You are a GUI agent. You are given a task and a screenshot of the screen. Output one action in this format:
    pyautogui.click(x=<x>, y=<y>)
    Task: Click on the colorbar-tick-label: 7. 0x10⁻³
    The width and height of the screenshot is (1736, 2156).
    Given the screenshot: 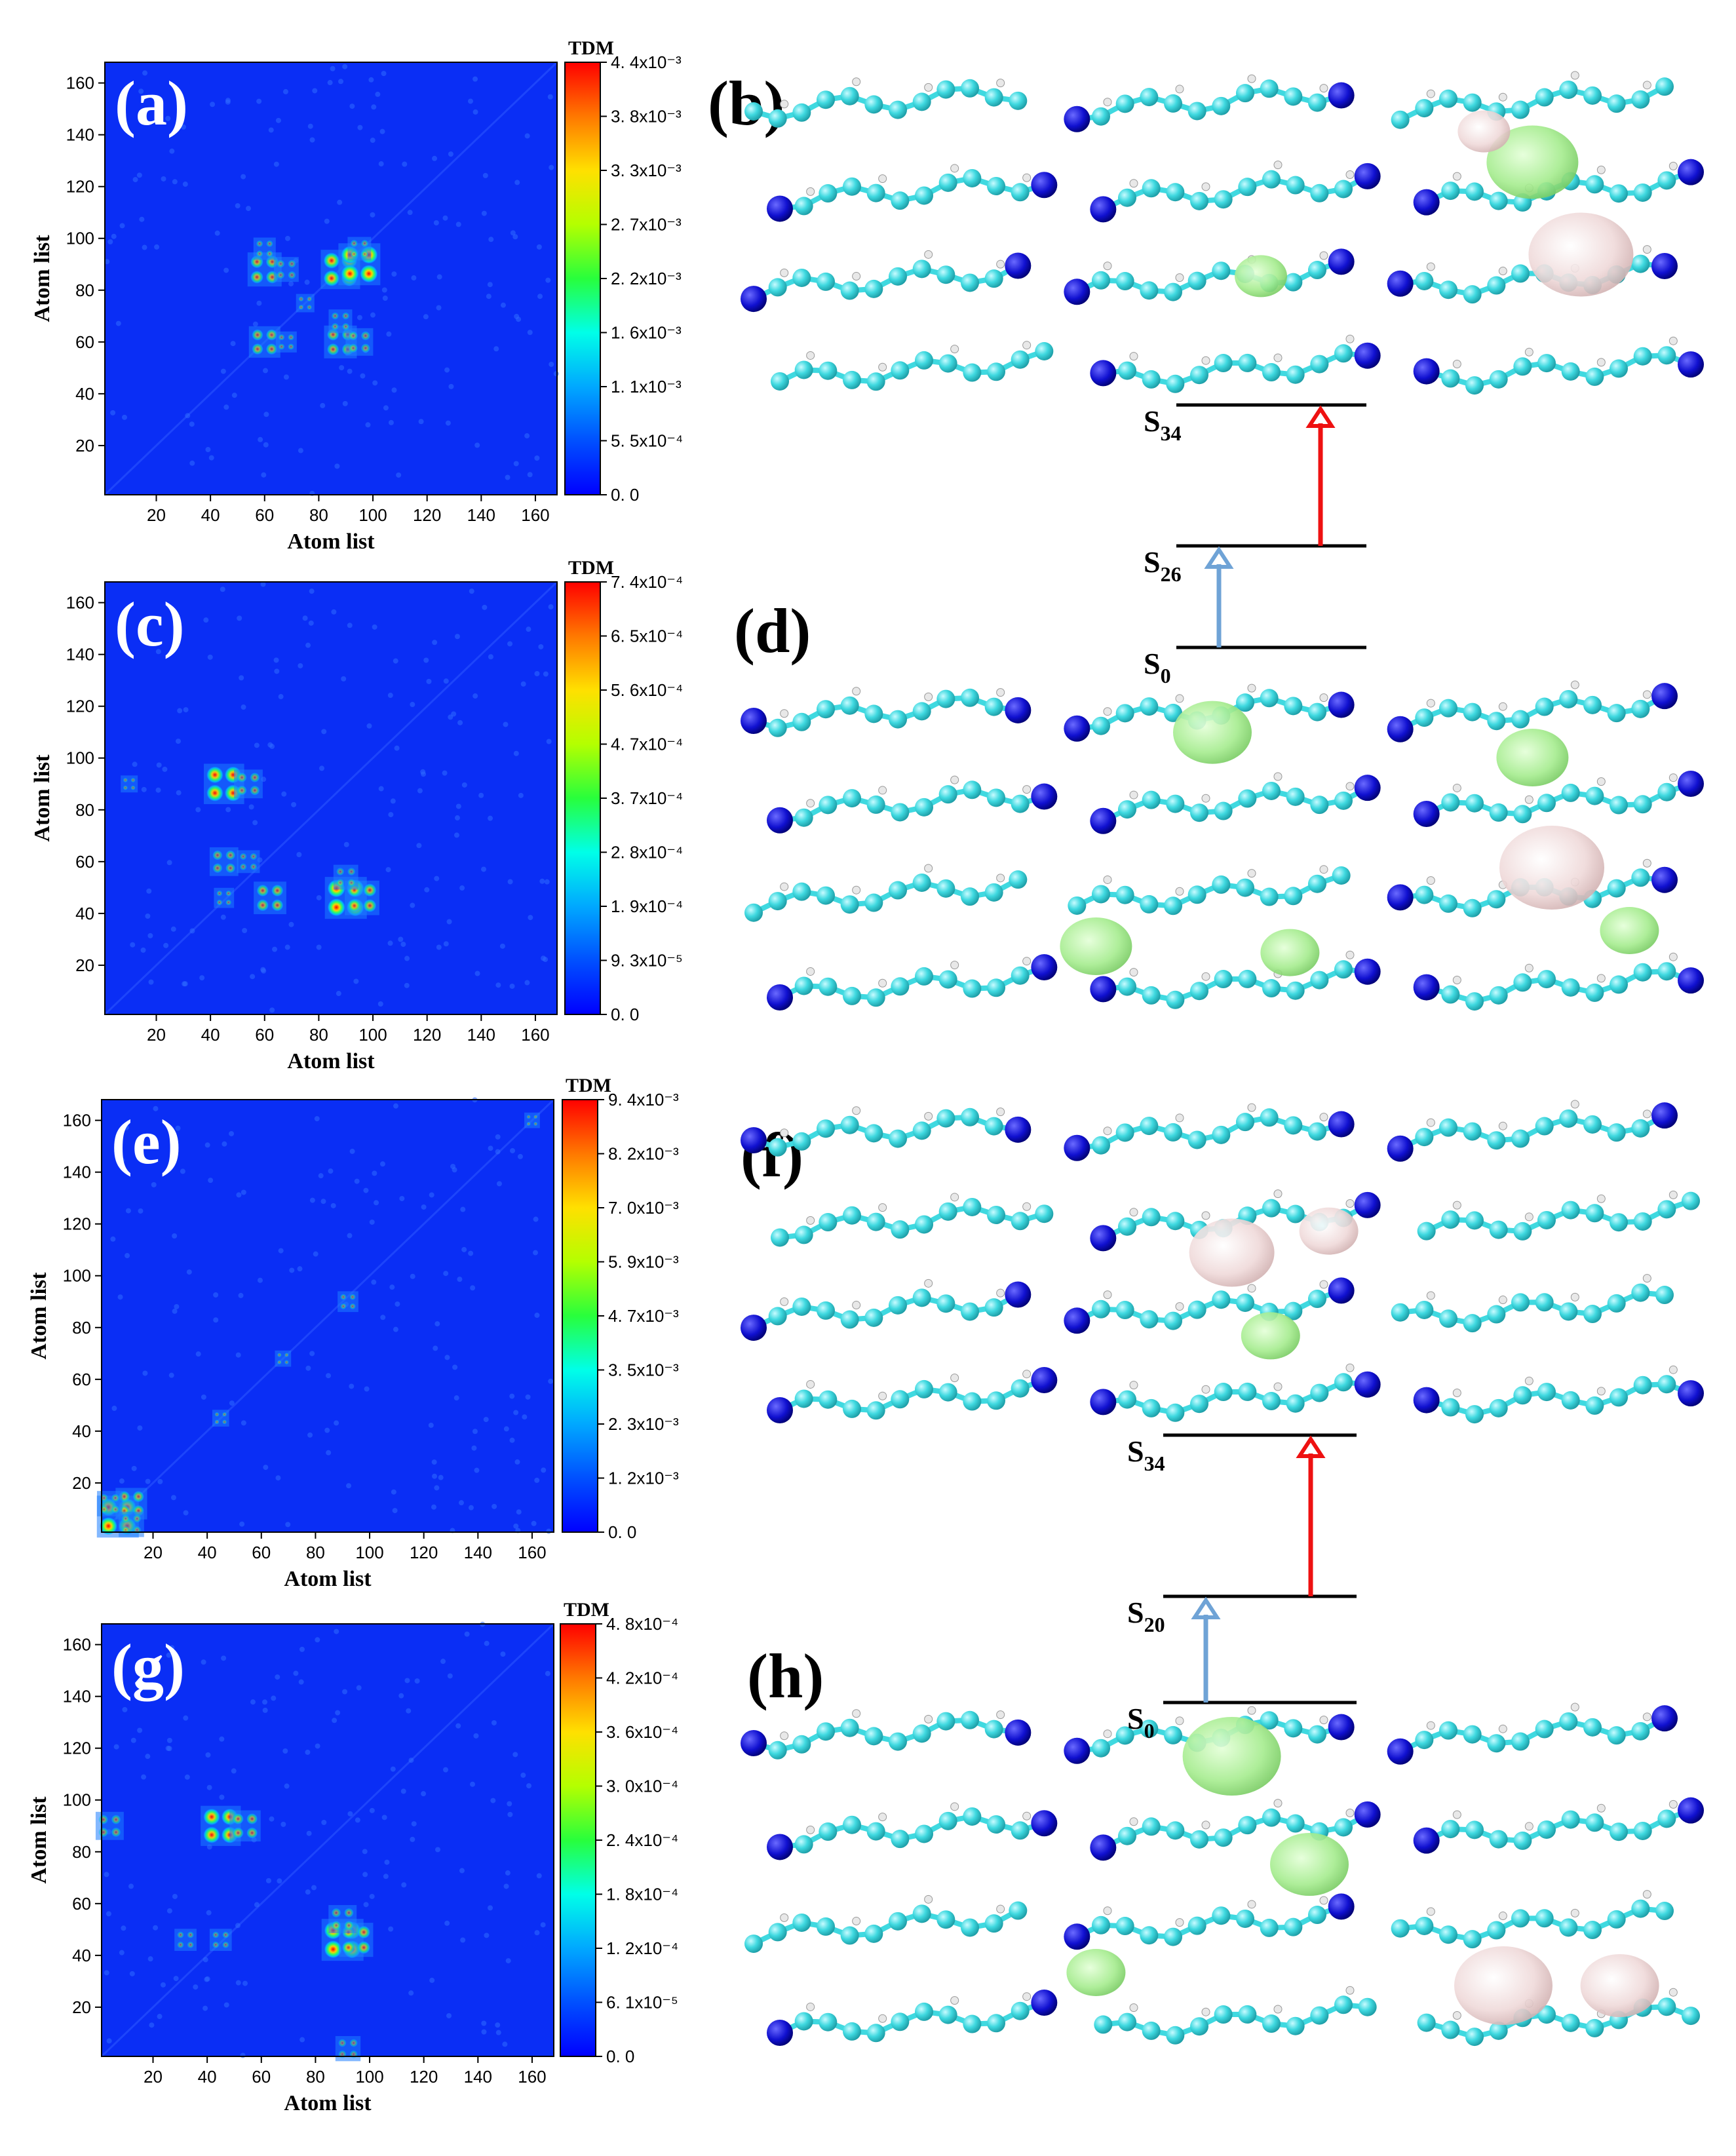 What is the action you would take?
    pyautogui.click(x=643, y=1208)
    